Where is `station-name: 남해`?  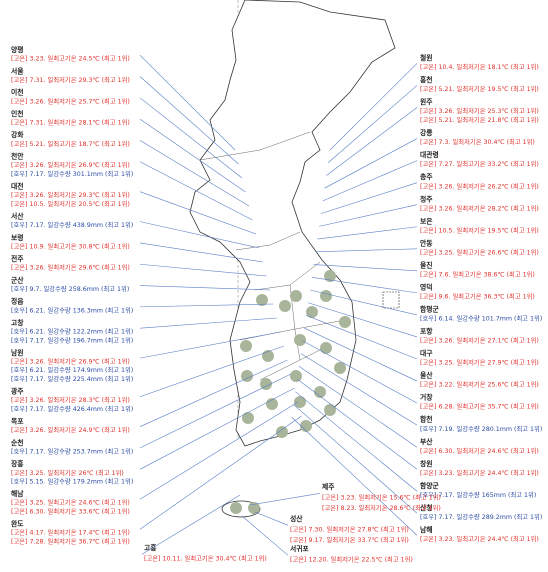 station-name: 남해 is located at coordinates (426, 529).